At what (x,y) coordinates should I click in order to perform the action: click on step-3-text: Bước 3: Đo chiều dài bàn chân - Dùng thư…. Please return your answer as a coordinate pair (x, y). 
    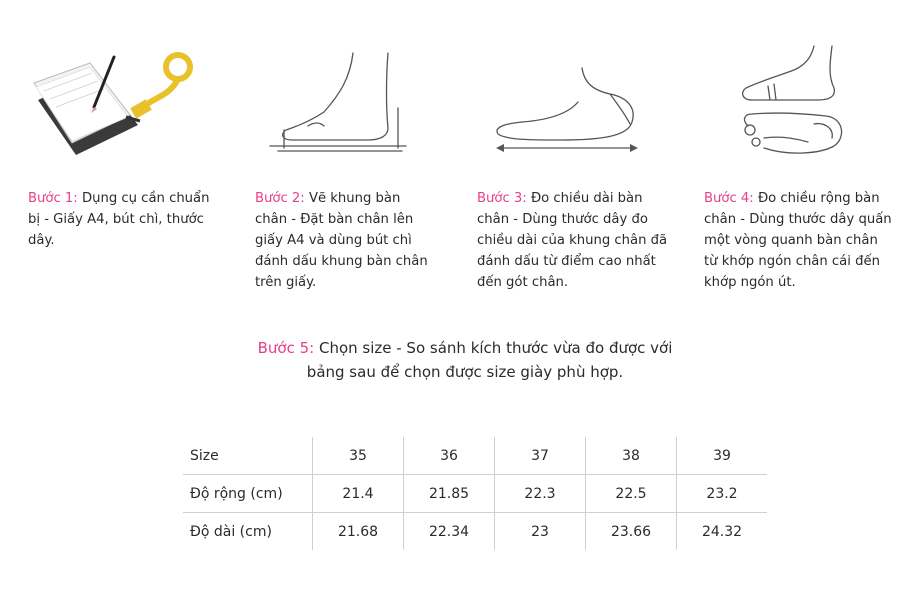
    Looking at the image, I should click on (576, 240).